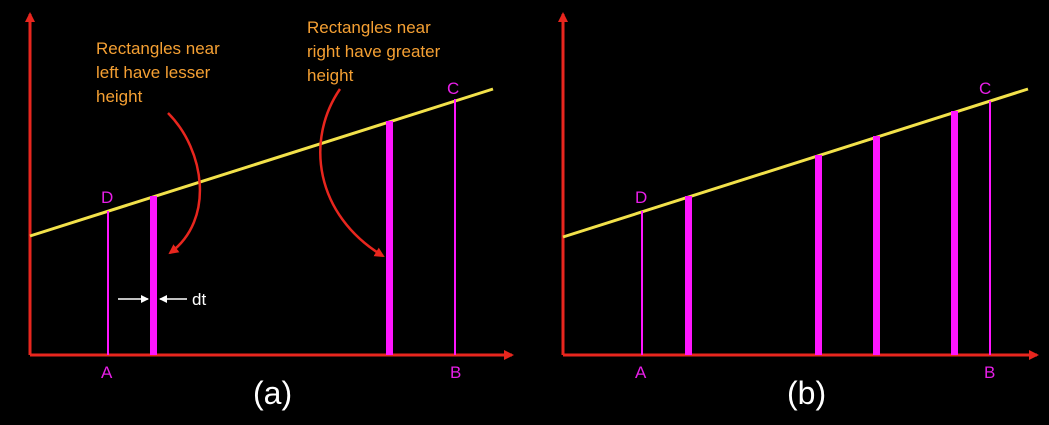  What do you see at coordinates (184, 183) in the screenshot?
I see `panel-a-curved-arrow-left` at bounding box center [184, 183].